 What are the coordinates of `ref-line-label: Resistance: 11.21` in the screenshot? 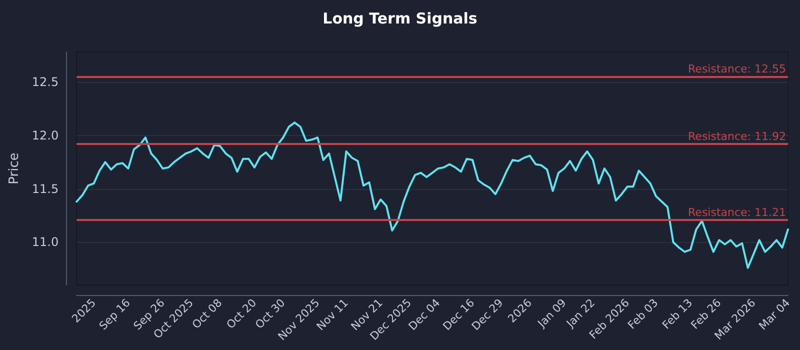 It's located at (737, 212).